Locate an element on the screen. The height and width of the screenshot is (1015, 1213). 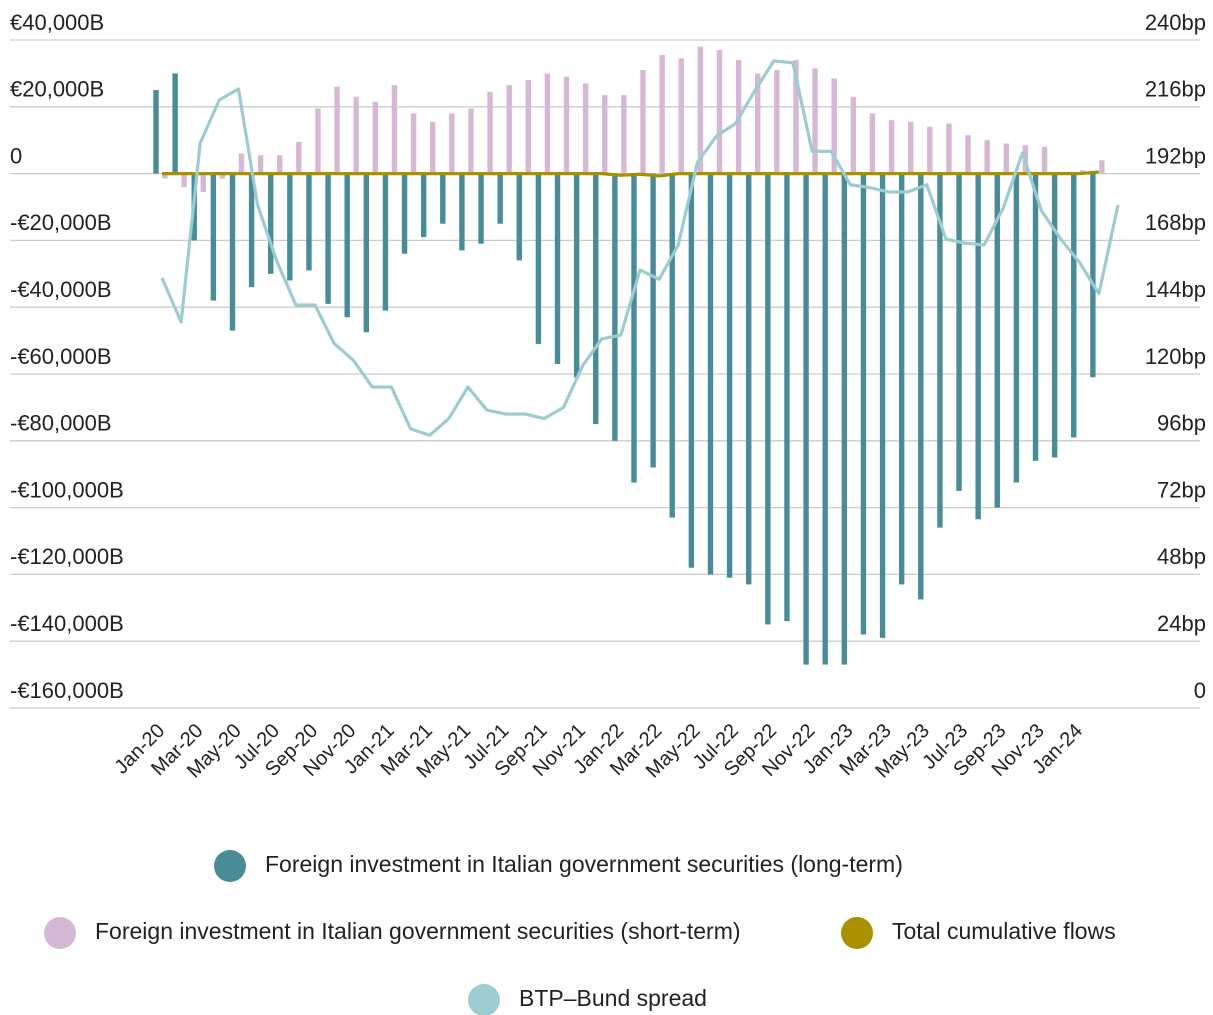
y2-tick-label: 24bp is located at coordinates (1181, 623).